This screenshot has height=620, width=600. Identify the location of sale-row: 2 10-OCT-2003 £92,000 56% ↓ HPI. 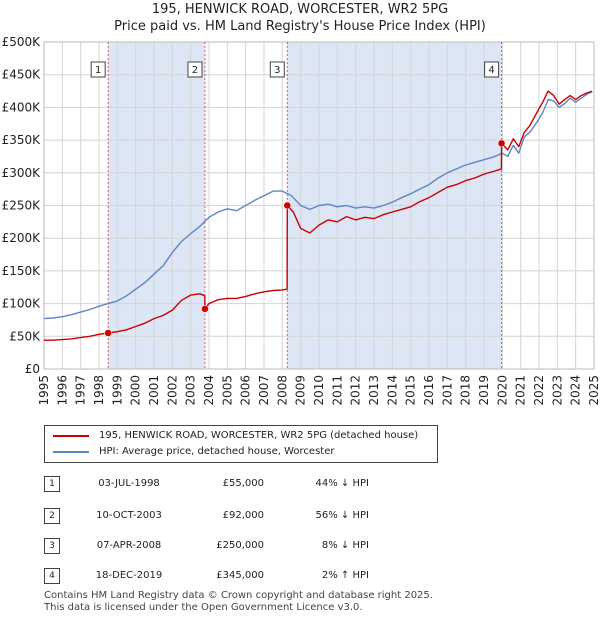
(244, 516).